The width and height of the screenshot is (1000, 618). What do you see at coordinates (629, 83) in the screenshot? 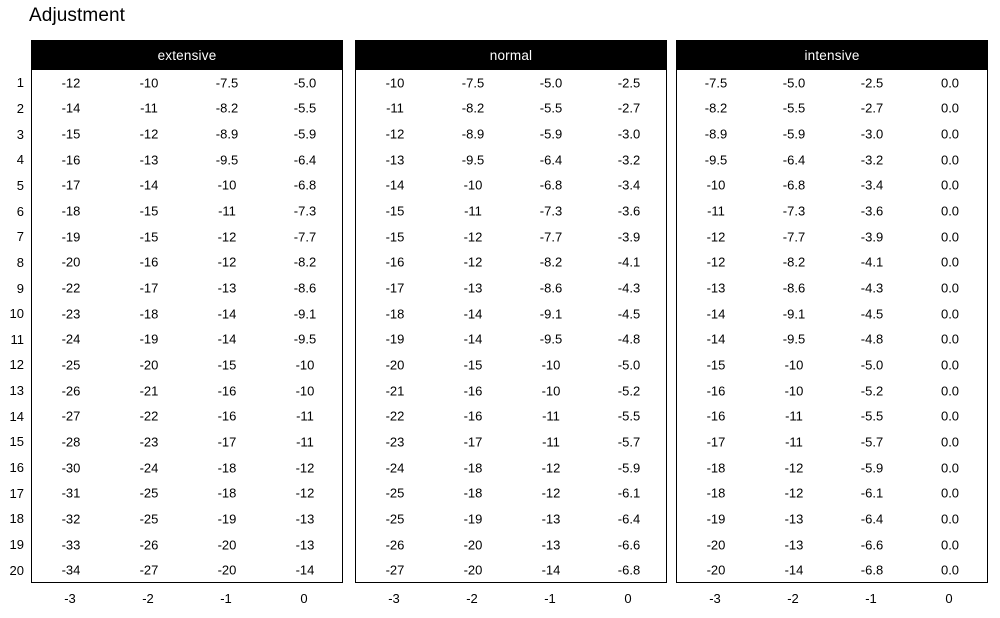
I see `cell: -2.5` at bounding box center [629, 83].